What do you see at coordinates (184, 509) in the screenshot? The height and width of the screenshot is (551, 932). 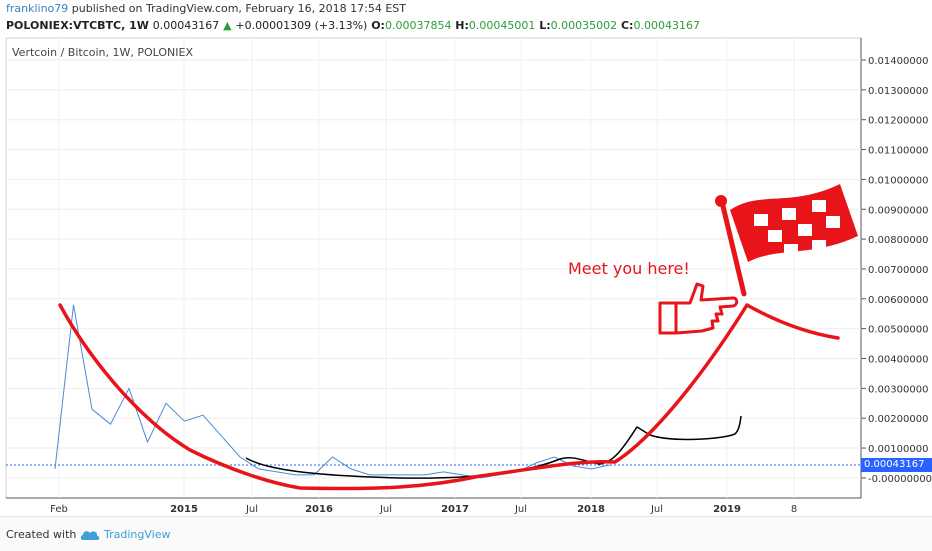 I see `time-tick-label: 2015` at bounding box center [184, 509].